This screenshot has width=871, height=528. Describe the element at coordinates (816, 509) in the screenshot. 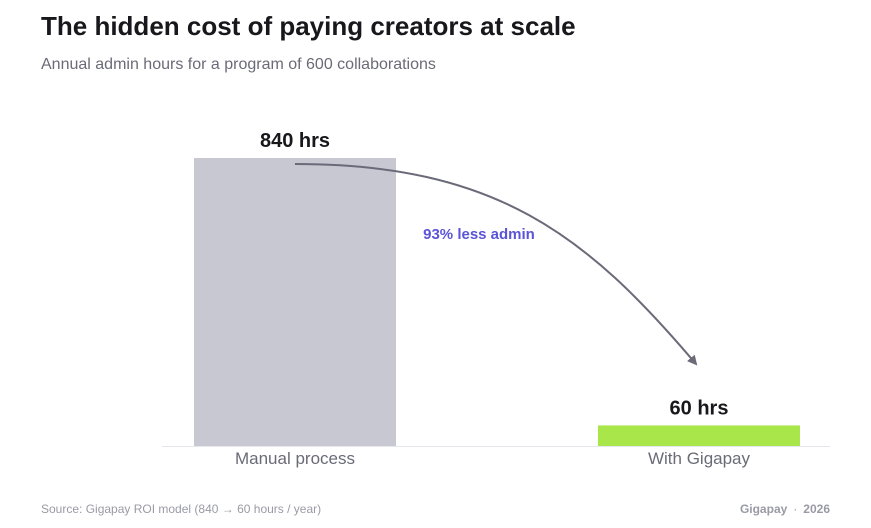

I see `footer-year: 2026` at that location.